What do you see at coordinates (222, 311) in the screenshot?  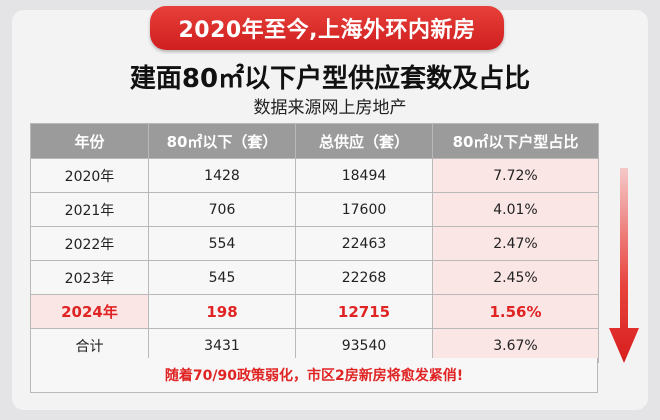 I see `cell-small-units: 198` at bounding box center [222, 311].